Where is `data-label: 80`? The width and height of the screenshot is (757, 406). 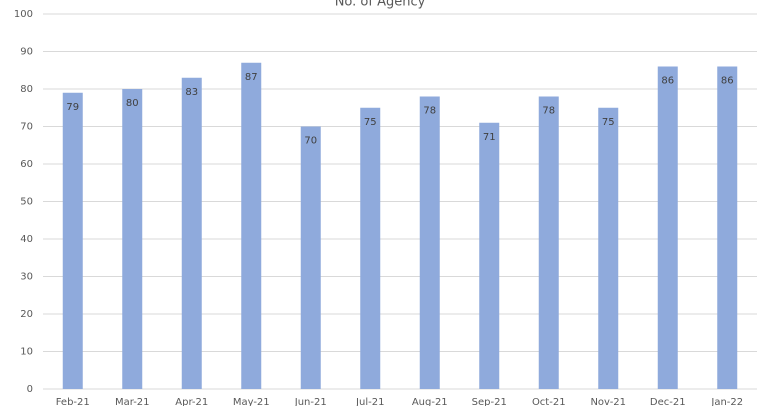 data-label: 80 is located at coordinates (132, 103).